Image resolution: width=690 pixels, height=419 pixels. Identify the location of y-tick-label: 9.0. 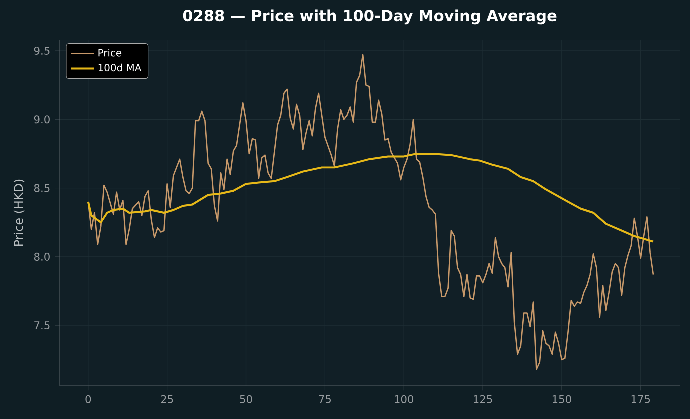
(42, 120).